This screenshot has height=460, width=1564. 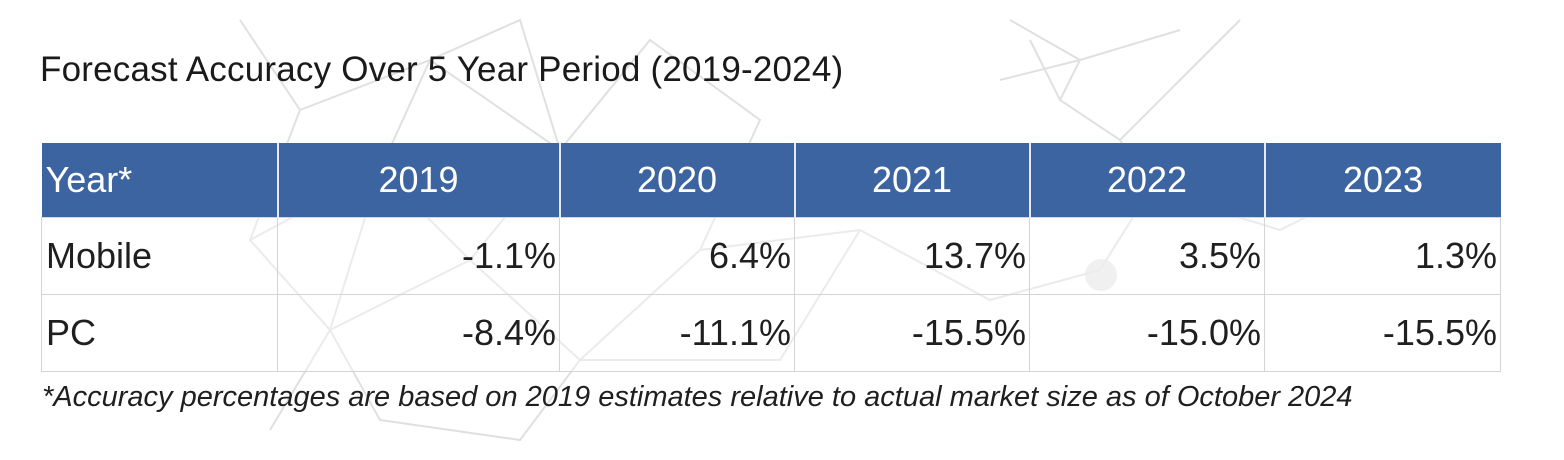 What do you see at coordinates (418, 256) in the screenshot?
I see `cell-mobile-2019: -1.1%` at bounding box center [418, 256].